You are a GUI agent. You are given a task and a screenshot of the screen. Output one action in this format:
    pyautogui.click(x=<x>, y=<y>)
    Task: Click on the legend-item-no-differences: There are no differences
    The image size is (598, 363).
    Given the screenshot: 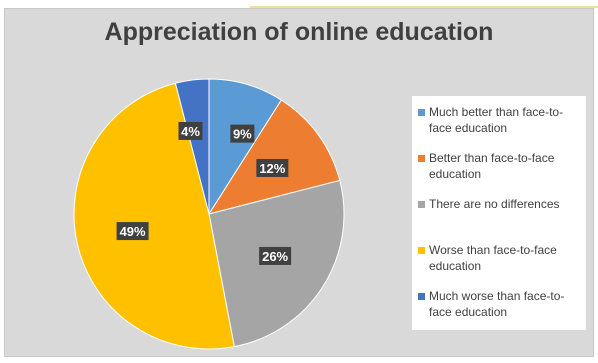 What is the action you would take?
    pyautogui.click(x=501, y=204)
    